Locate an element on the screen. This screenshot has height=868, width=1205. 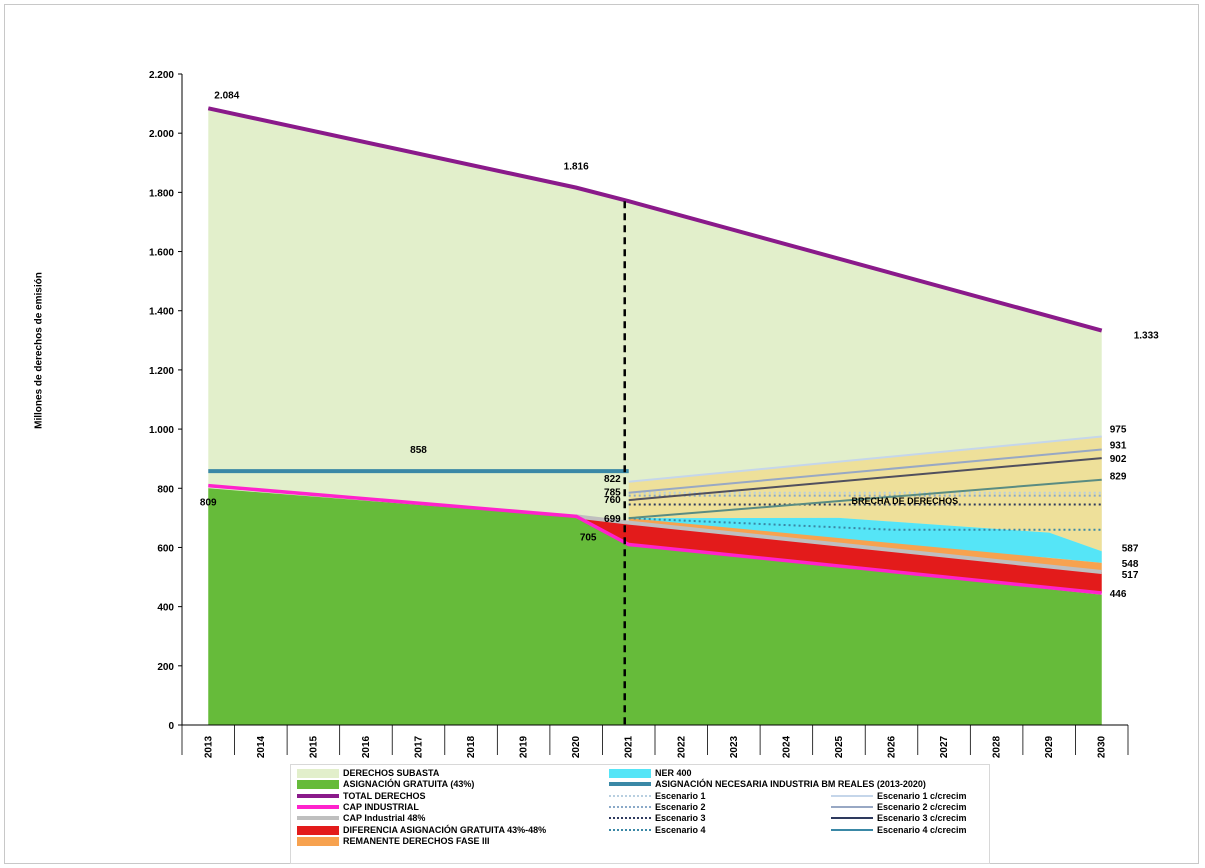
legend-label: CAP Industrial 48% is located at coordinates (384, 818).